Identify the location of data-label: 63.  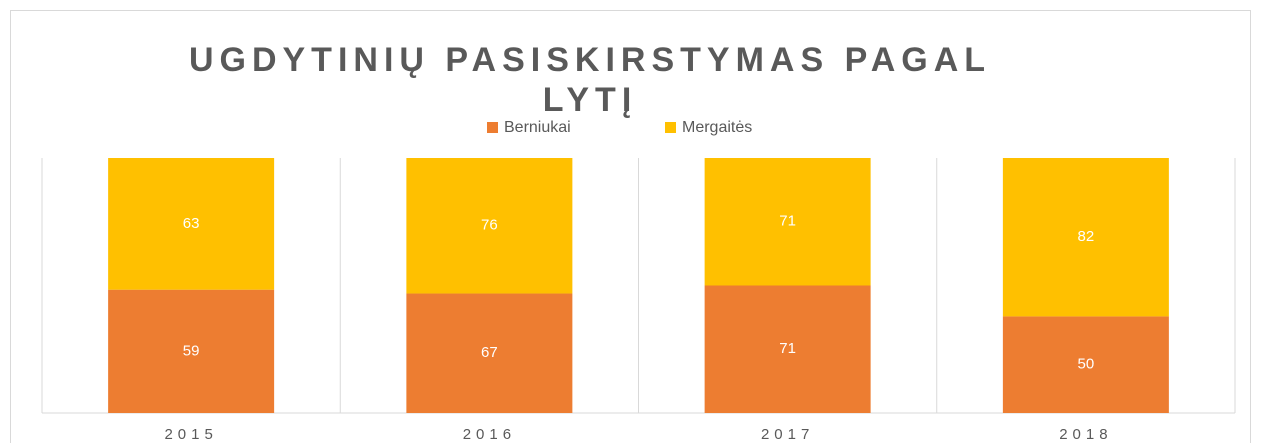
(191, 223).